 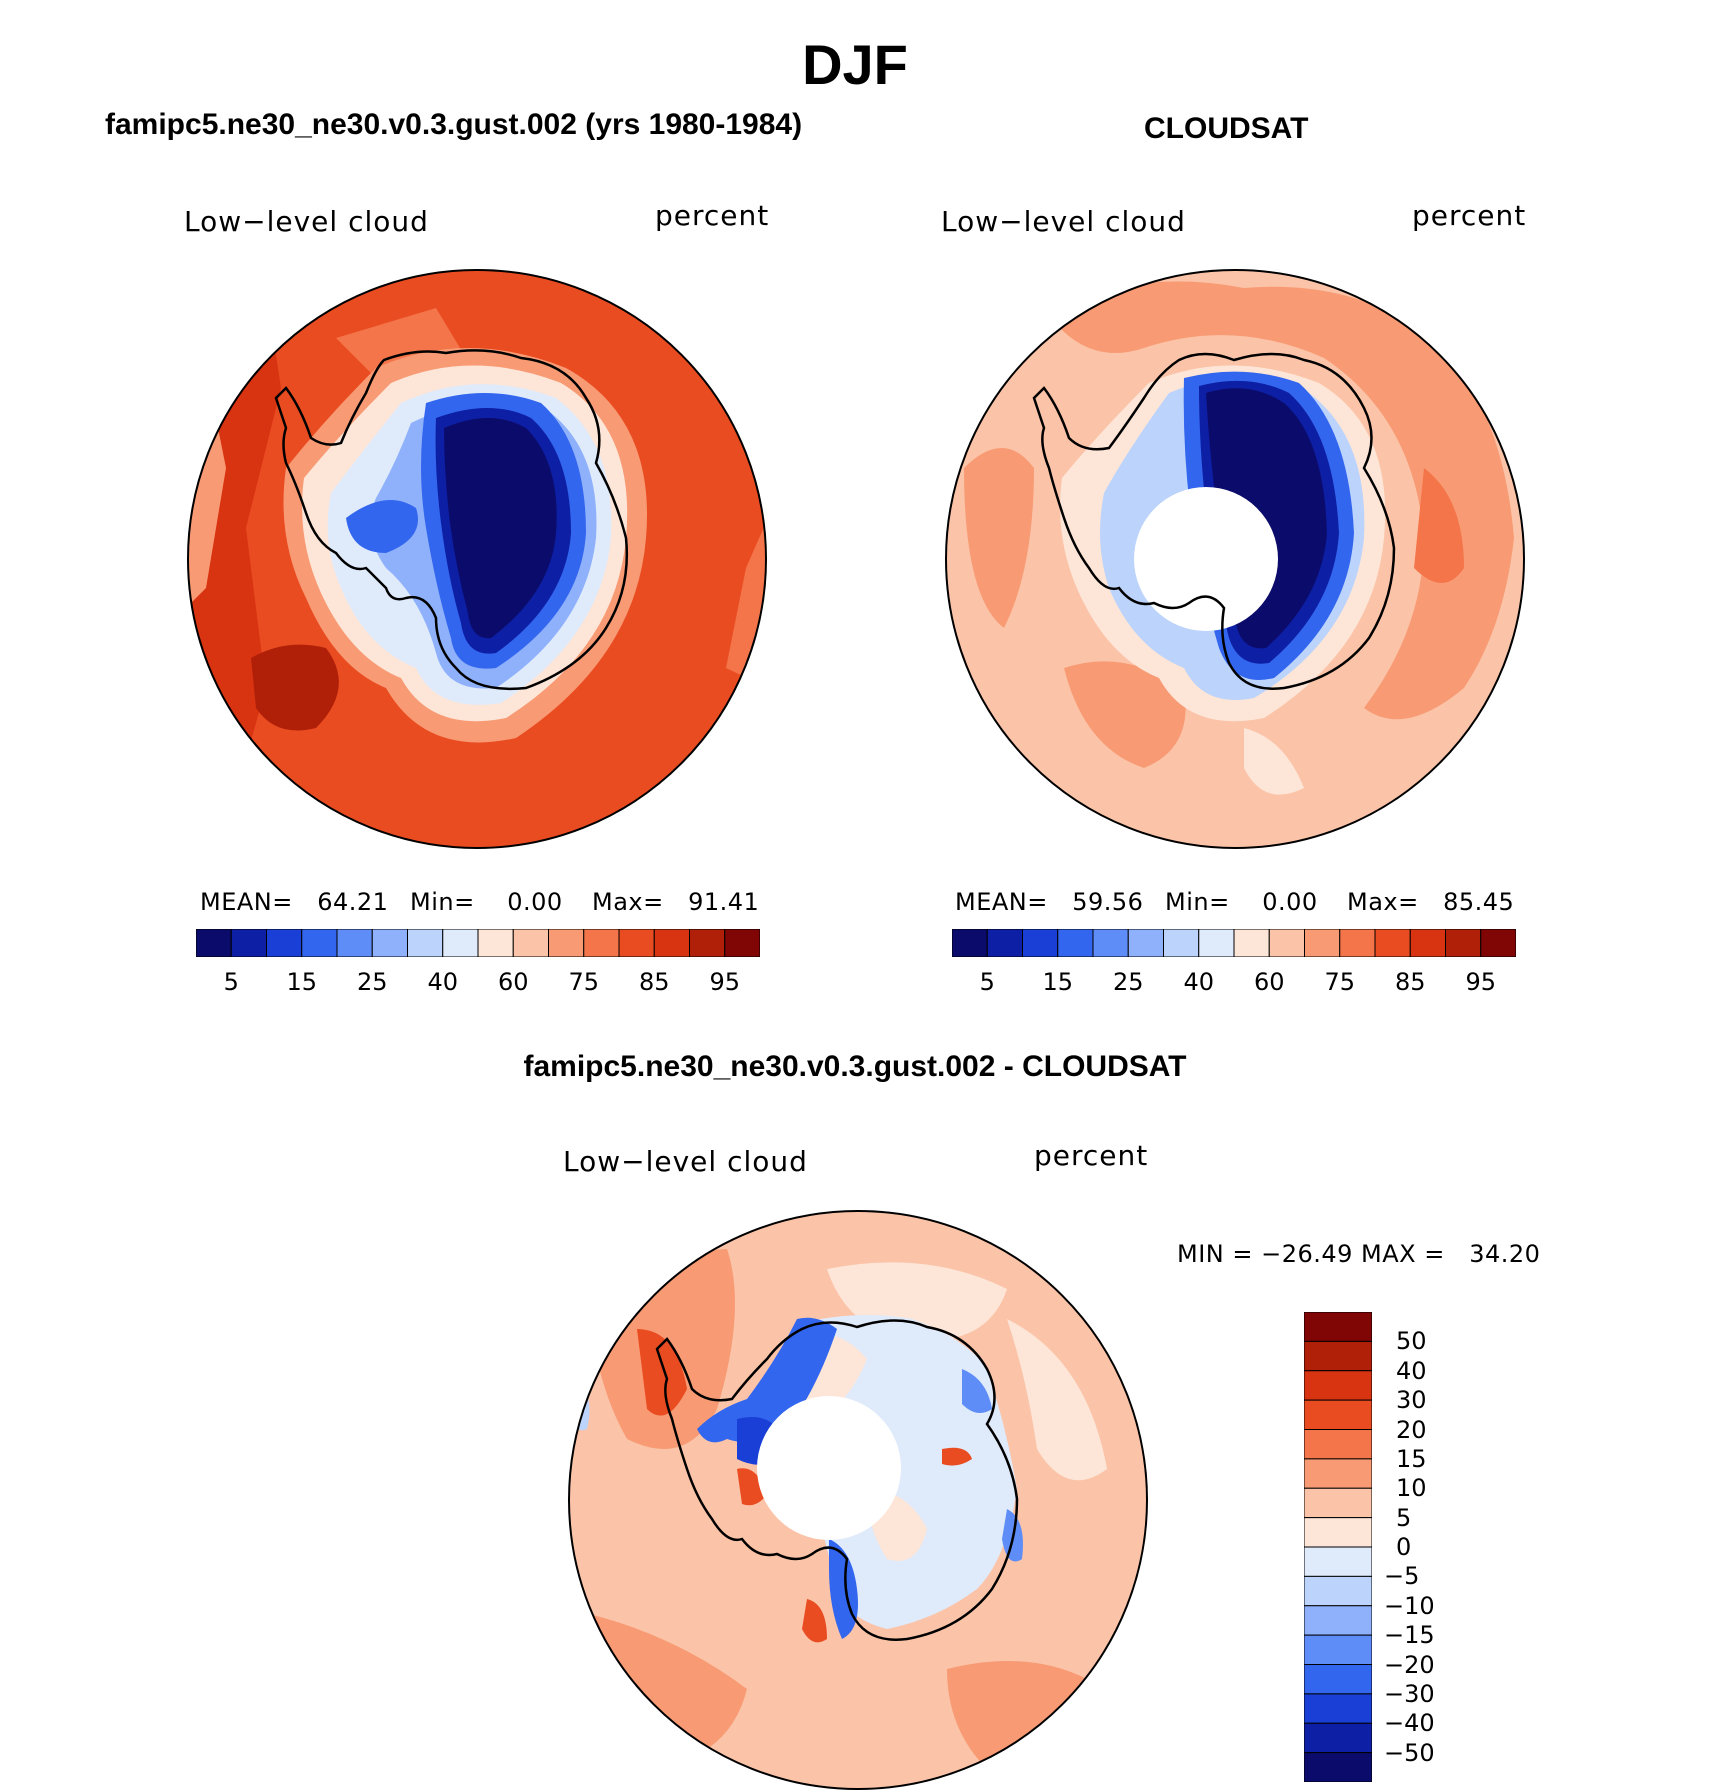 What do you see at coordinates (1409, 1723) in the screenshot?
I see `colorbar-tick-label: −40` at bounding box center [1409, 1723].